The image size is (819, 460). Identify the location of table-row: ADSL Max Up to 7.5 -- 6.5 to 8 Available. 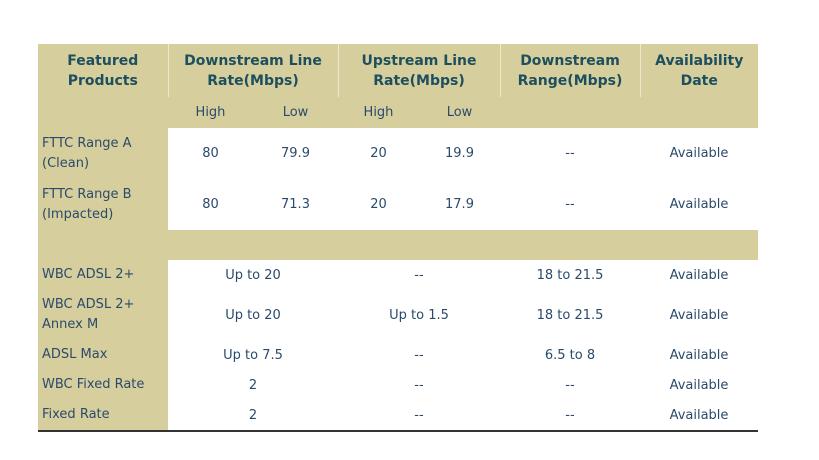
(398, 355).